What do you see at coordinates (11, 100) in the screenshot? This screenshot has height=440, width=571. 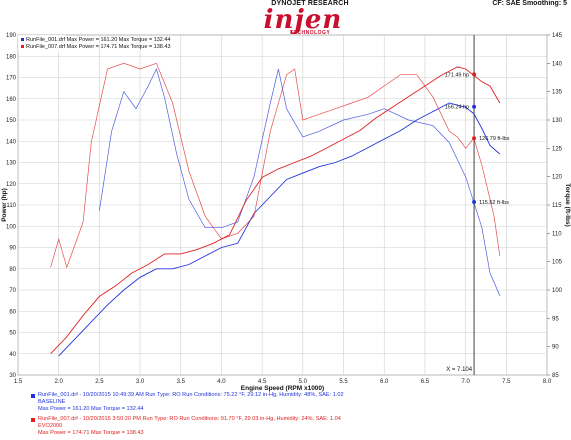 I see `y-left-tick-label: 160` at bounding box center [11, 100].